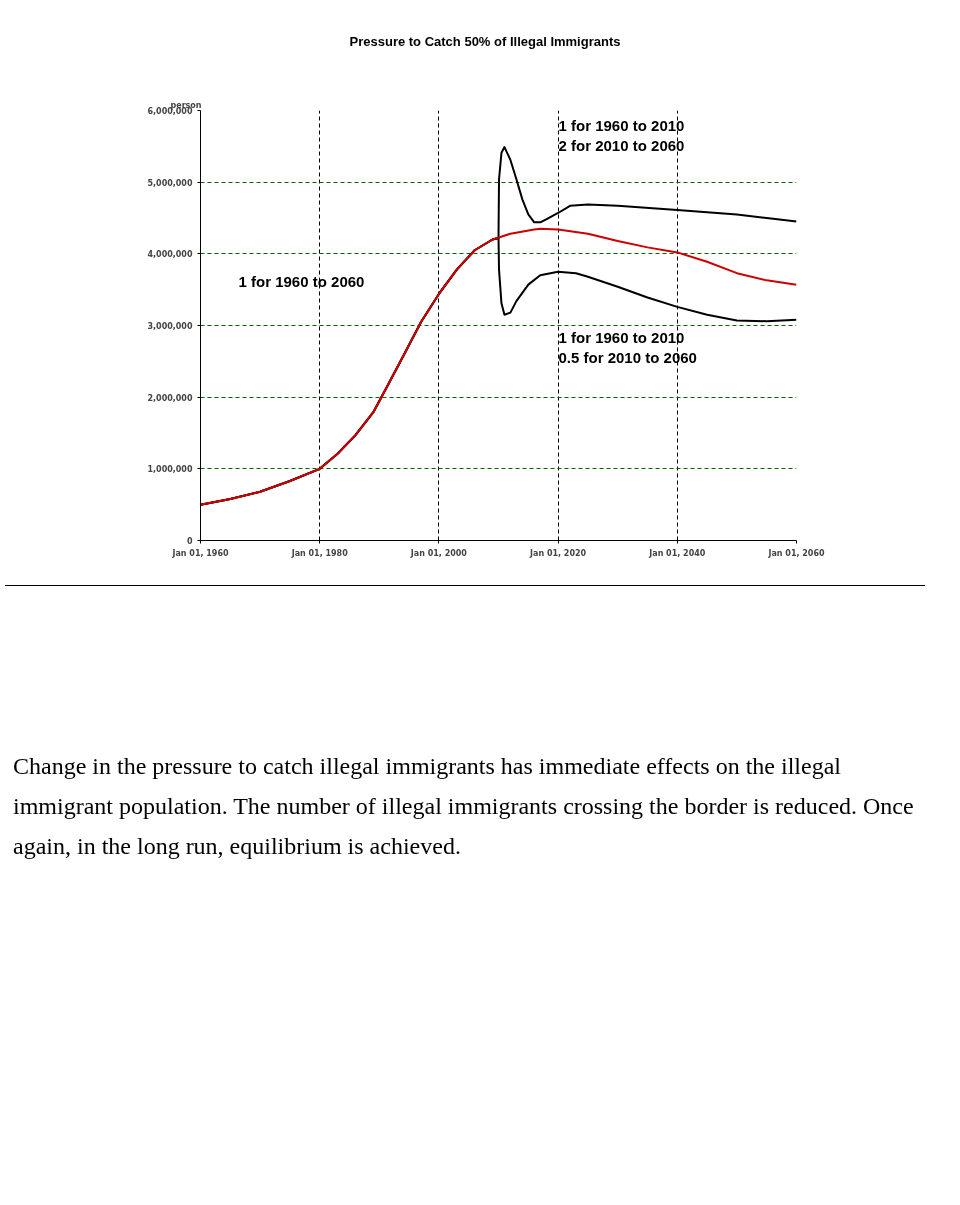  What do you see at coordinates (170, 326) in the screenshot?
I see `y-tick-label: 3,000,000` at bounding box center [170, 326].